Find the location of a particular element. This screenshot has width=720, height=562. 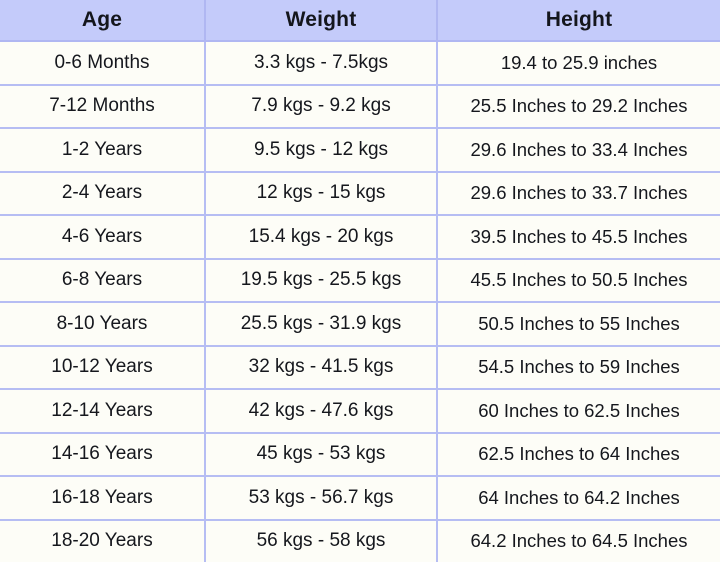

cell-age: 16-18 Years is located at coordinates (102, 498).